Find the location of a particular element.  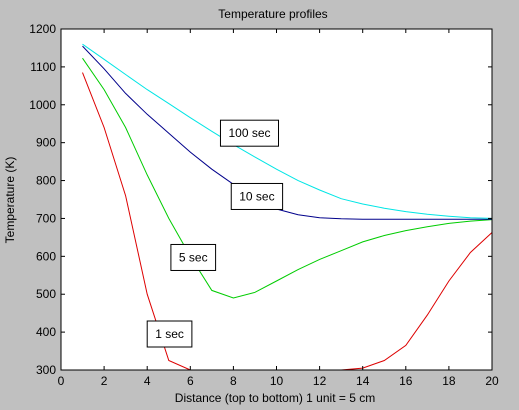

x-axis-label: Distance (top to bottom) 1 unit = 5 cm is located at coordinates (275, 398).